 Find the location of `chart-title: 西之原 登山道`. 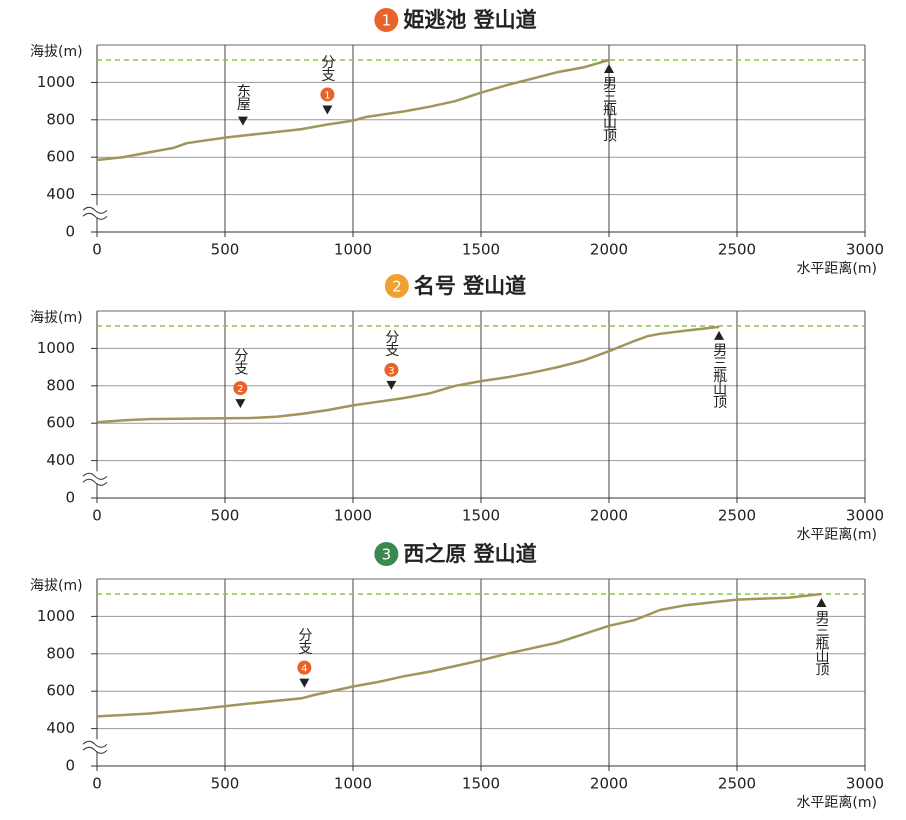

chart-title: 西之原 登山道 is located at coordinates (469, 554).